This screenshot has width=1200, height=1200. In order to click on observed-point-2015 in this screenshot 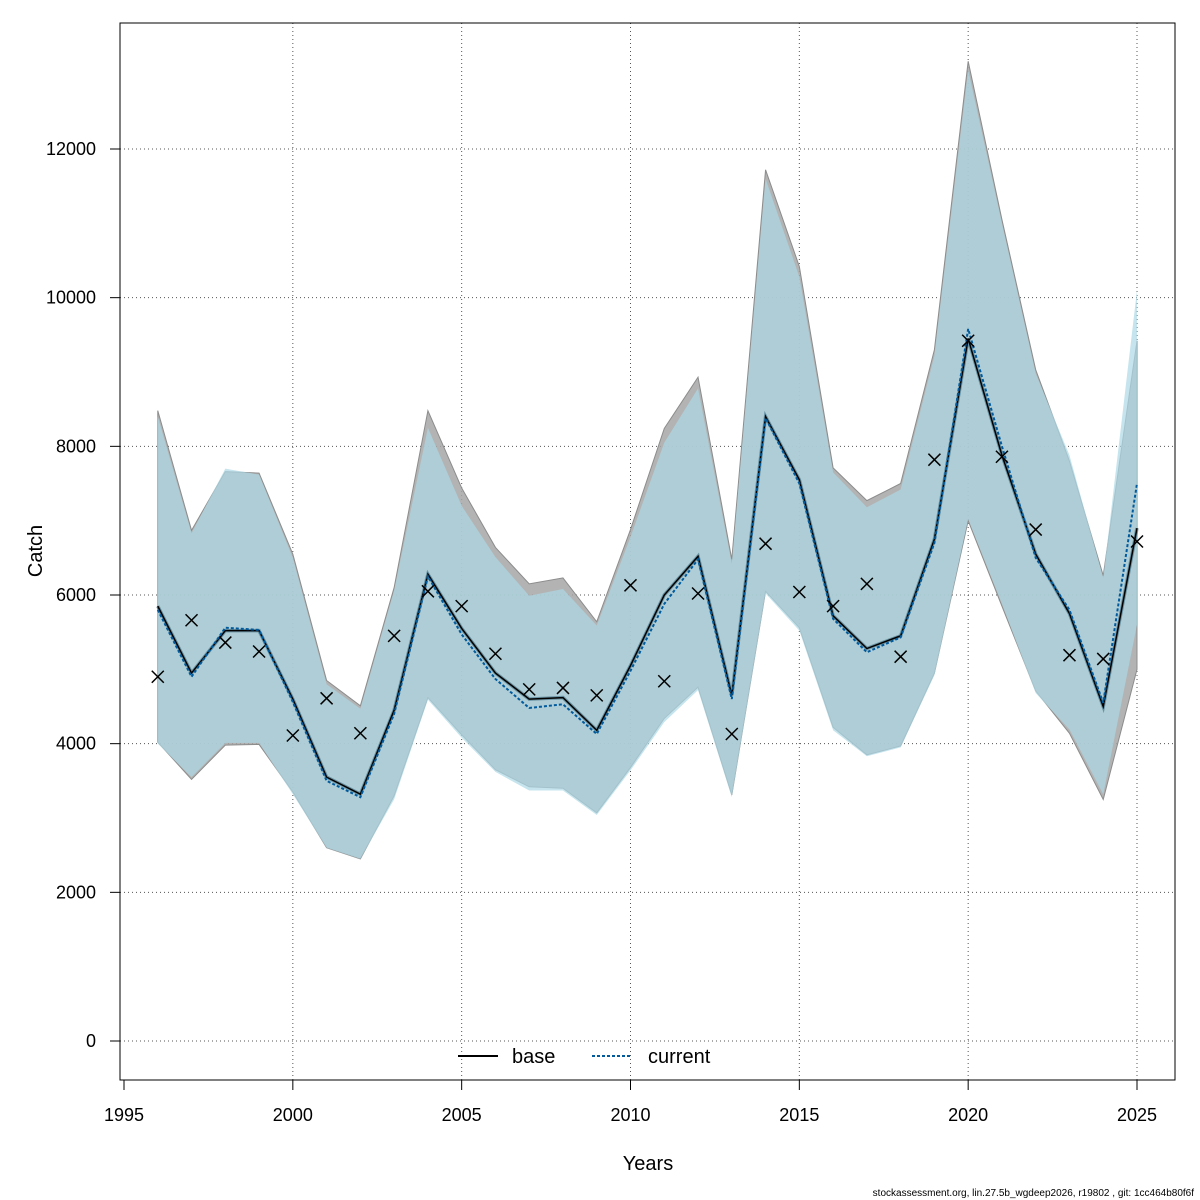, I will do `click(799, 592)`.